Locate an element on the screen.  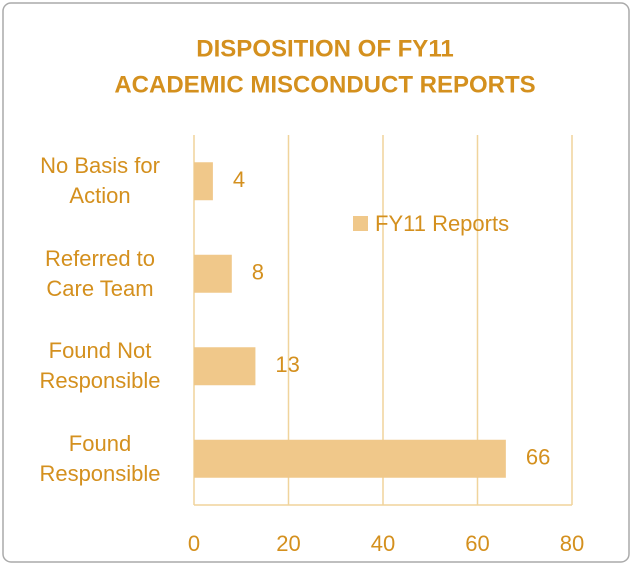
chart-title: DISPOSITION OF FY11 is located at coordinates (324, 48).